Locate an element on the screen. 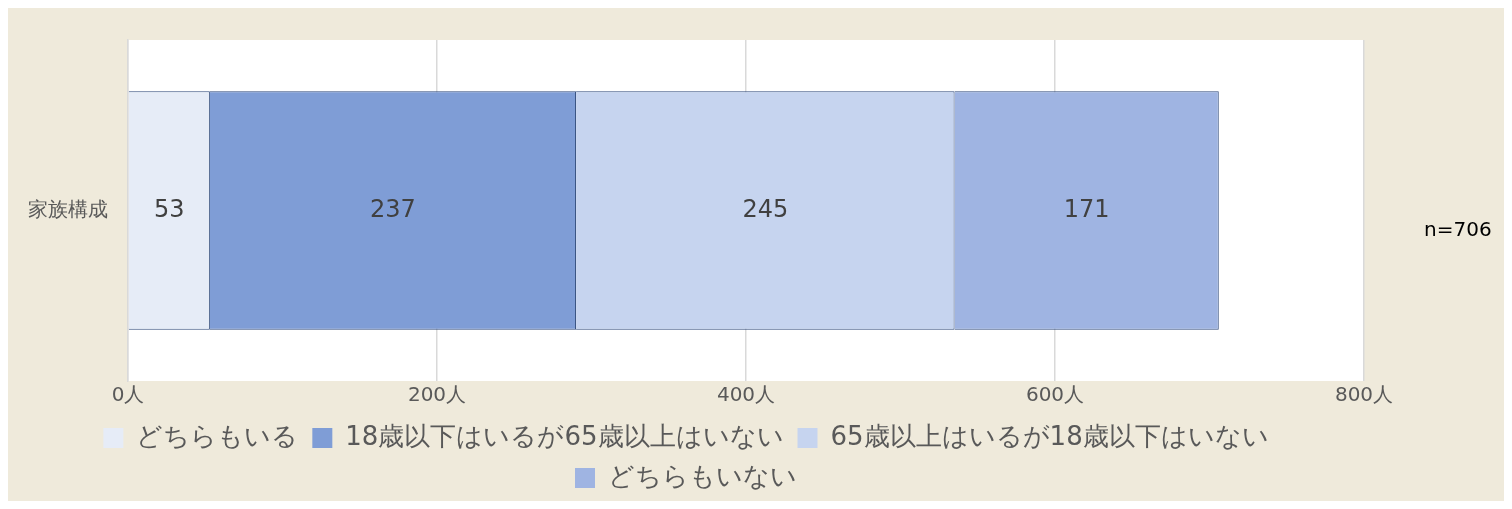 Image resolution: width=1512 pixels, height=509 pixels. legend-label: 18歳以下はいるが65歳以上はいない is located at coordinates (564, 435).